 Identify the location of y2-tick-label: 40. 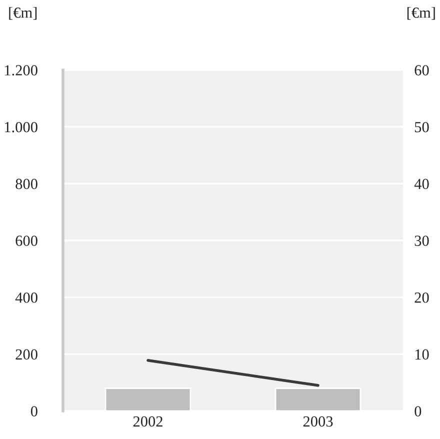
(421, 184).